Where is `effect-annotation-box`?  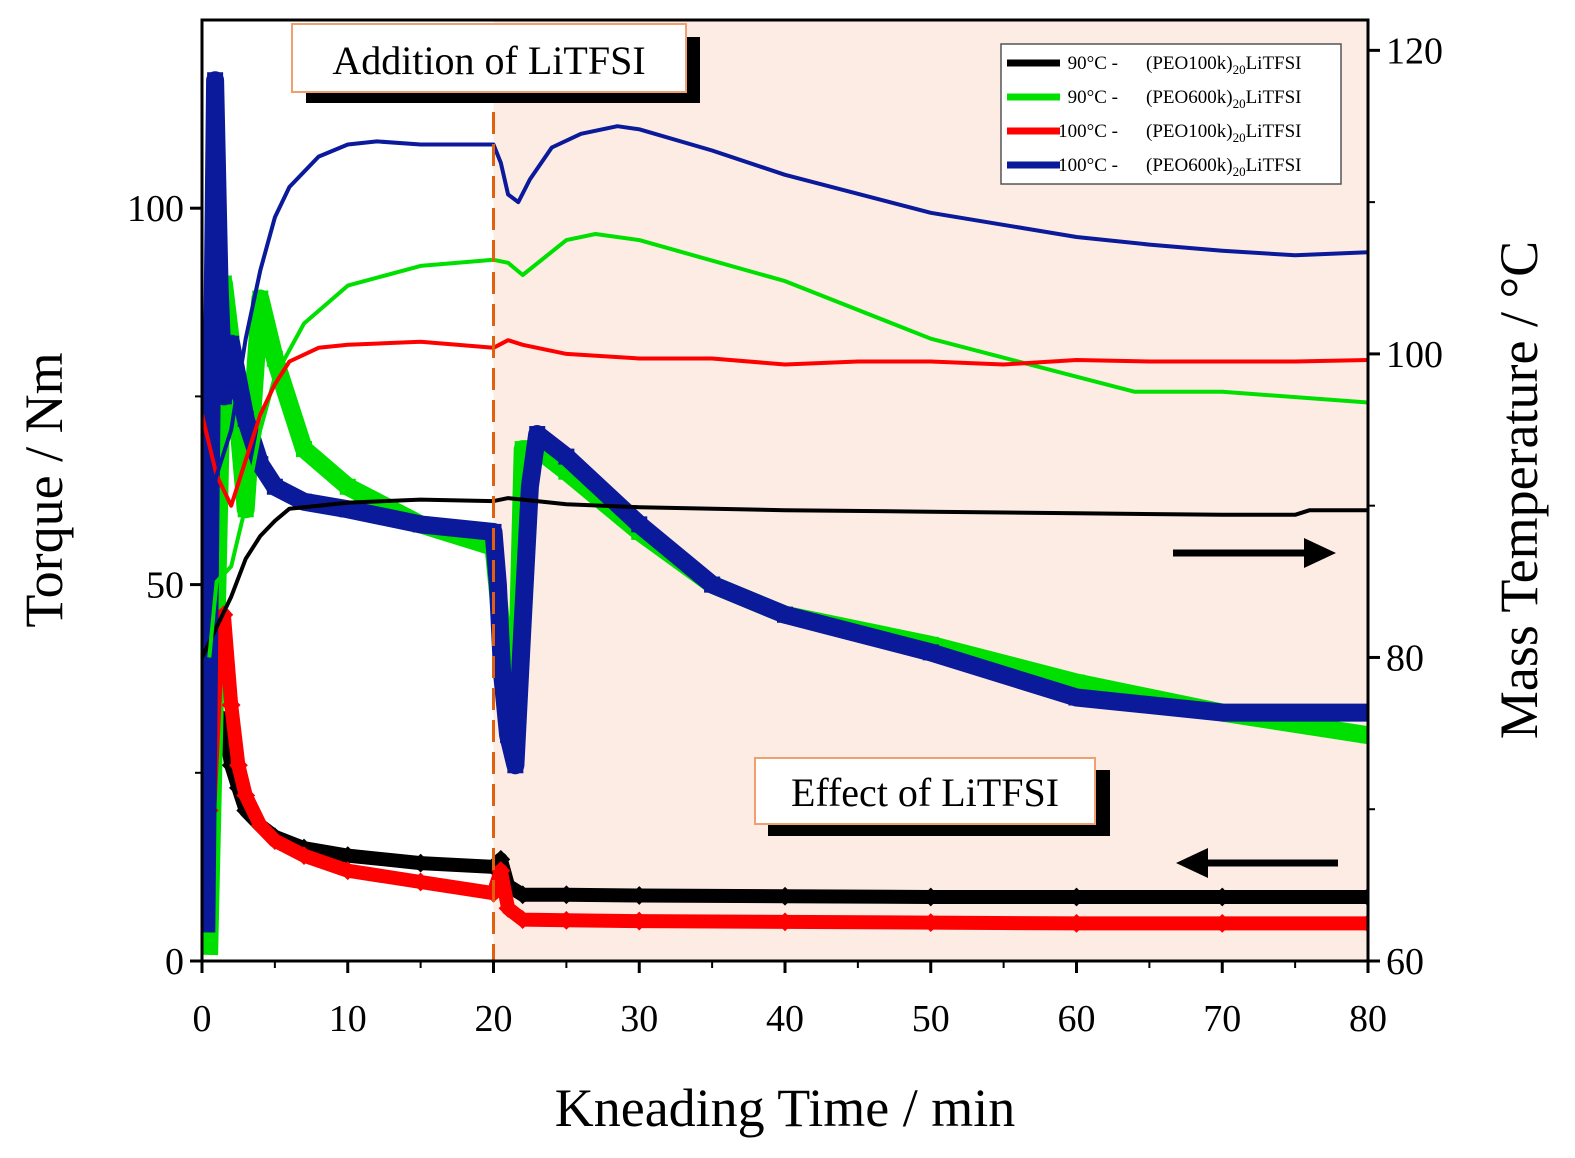
effect-annotation-box is located at coordinates (925, 791).